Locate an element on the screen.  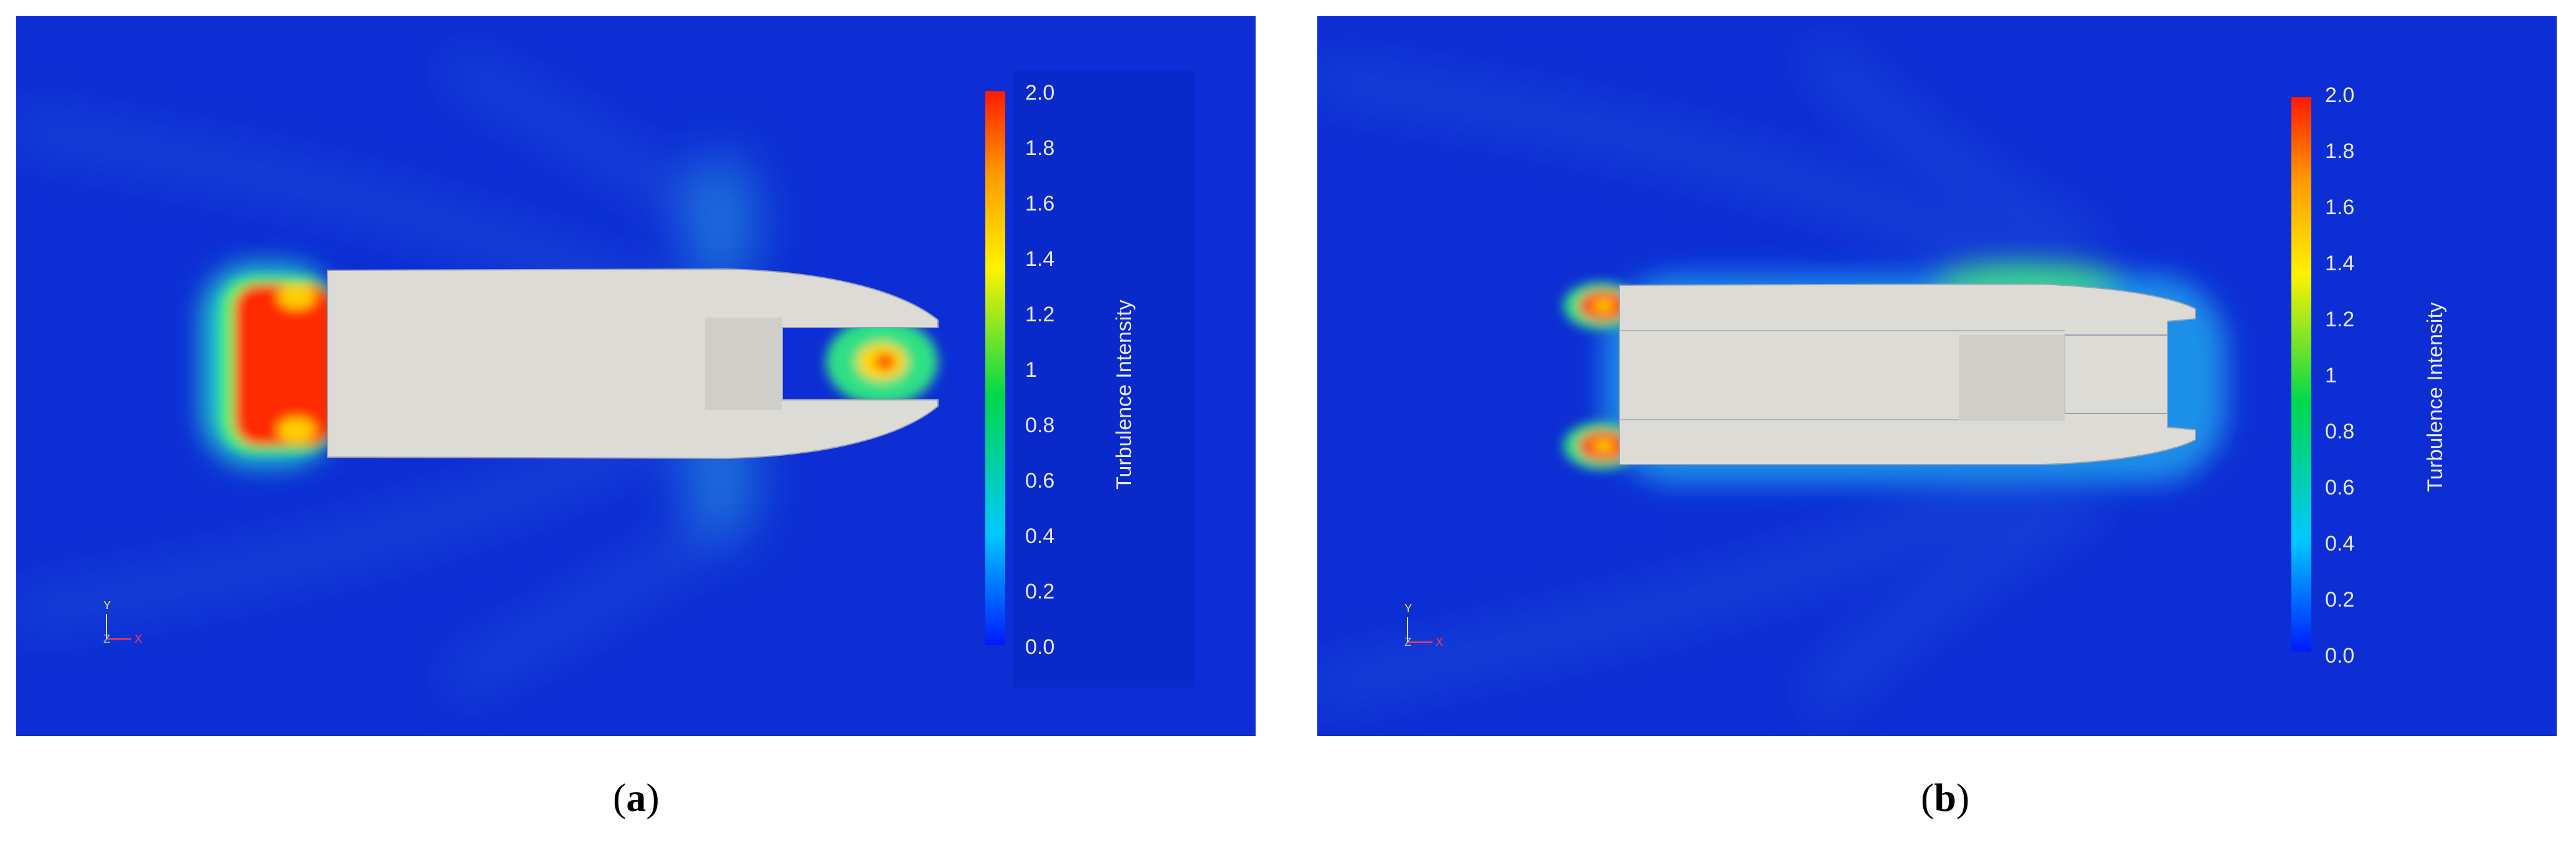
caption-b: (b) is located at coordinates (1945, 798).